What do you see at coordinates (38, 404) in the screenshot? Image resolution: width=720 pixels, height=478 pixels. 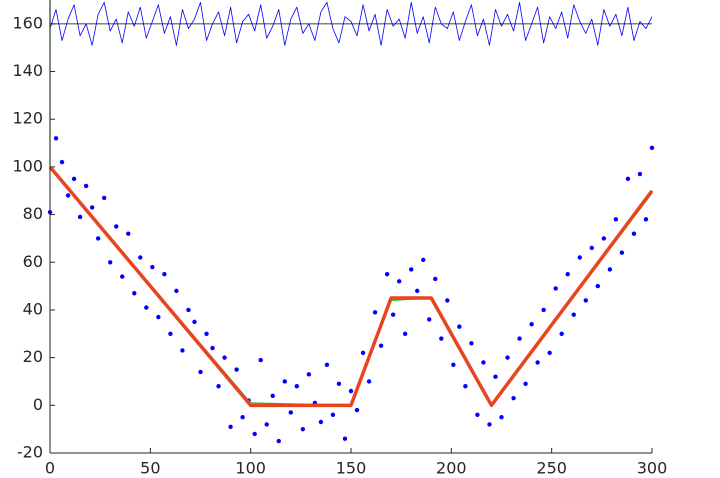 I see `y-tick-label: 0` at bounding box center [38, 404].